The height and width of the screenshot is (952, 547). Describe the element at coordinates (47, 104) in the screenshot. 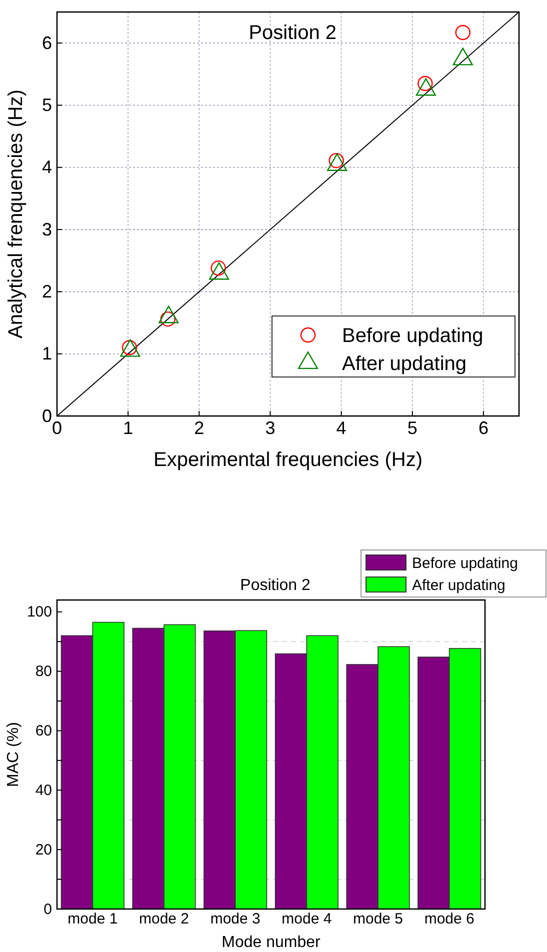

I see `y-tick-label: 5` at that location.